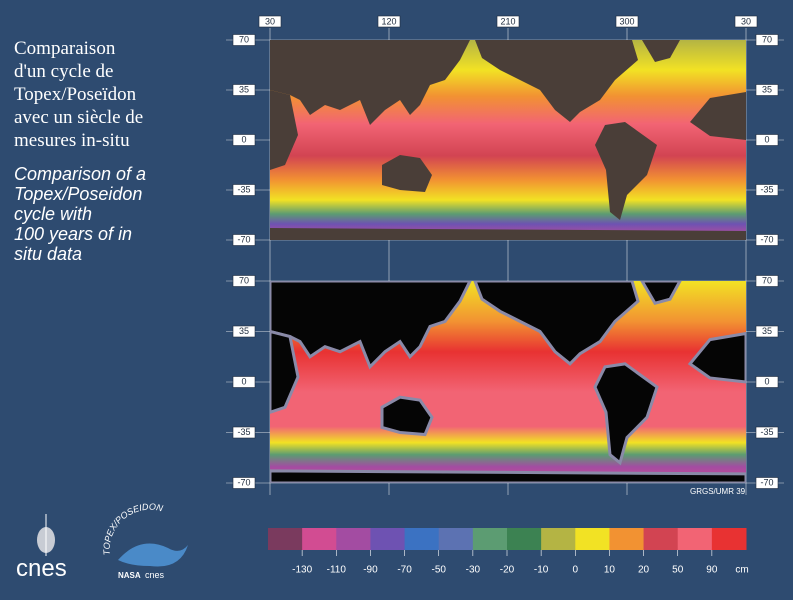 This screenshot has width=793, height=600. What do you see at coordinates (65, 48) in the screenshot?
I see `title-line: Comparaison` at bounding box center [65, 48].